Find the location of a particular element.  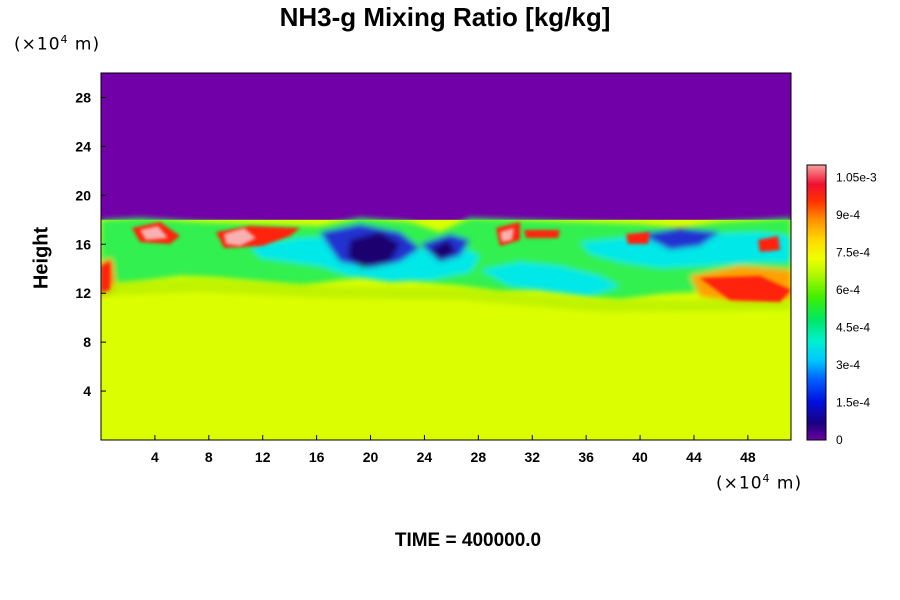

x-tick-label: 32 is located at coordinates (532, 457).